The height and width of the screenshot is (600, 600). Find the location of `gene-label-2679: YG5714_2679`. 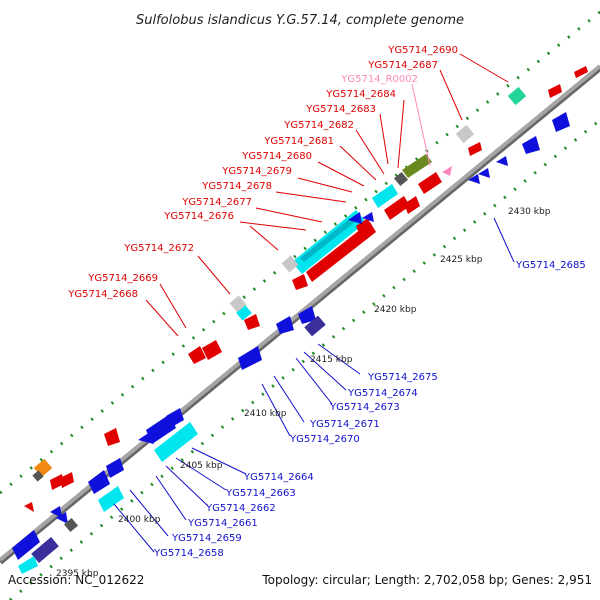

gene-label-2679: YG5714_2679 is located at coordinates (256, 171).